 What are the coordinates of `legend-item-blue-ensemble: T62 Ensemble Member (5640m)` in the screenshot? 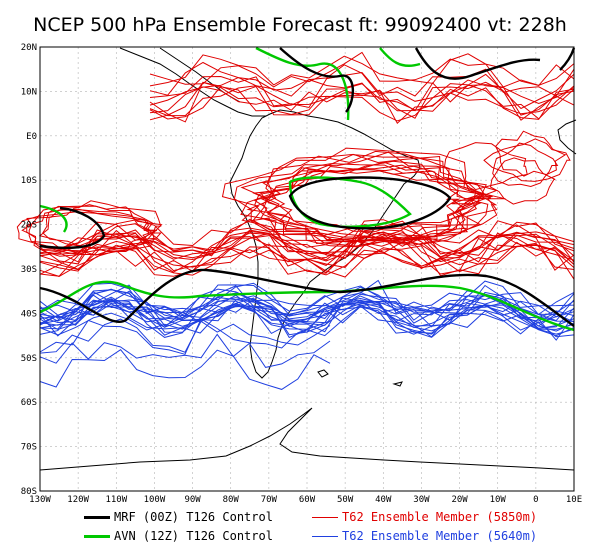 It's located at (424, 536).